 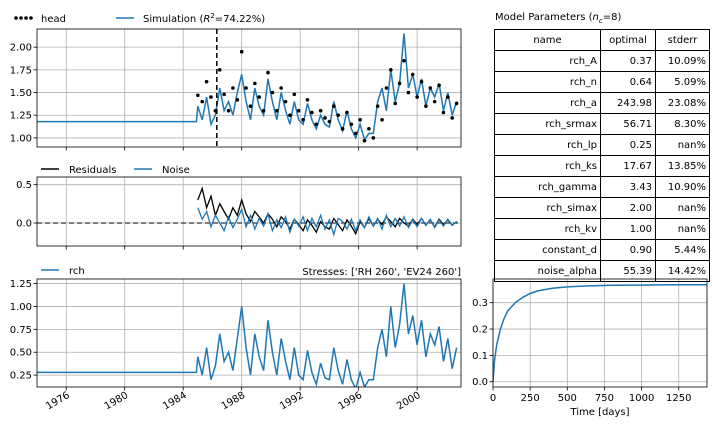 What do you see at coordinates (682, 250) in the screenshot?
I see `param-stderr-cell: 5.44%` at bounding box center [682, 250].